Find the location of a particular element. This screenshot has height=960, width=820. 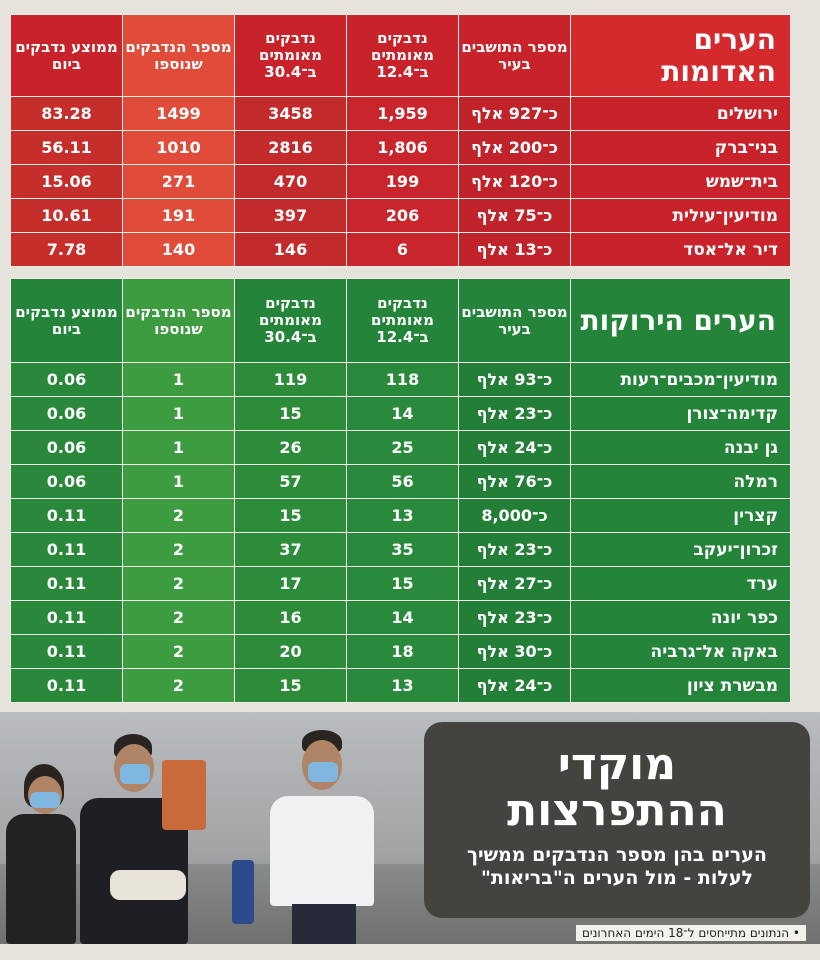

population-cell: כ־93 אלף is located at coordinates (514, 379).